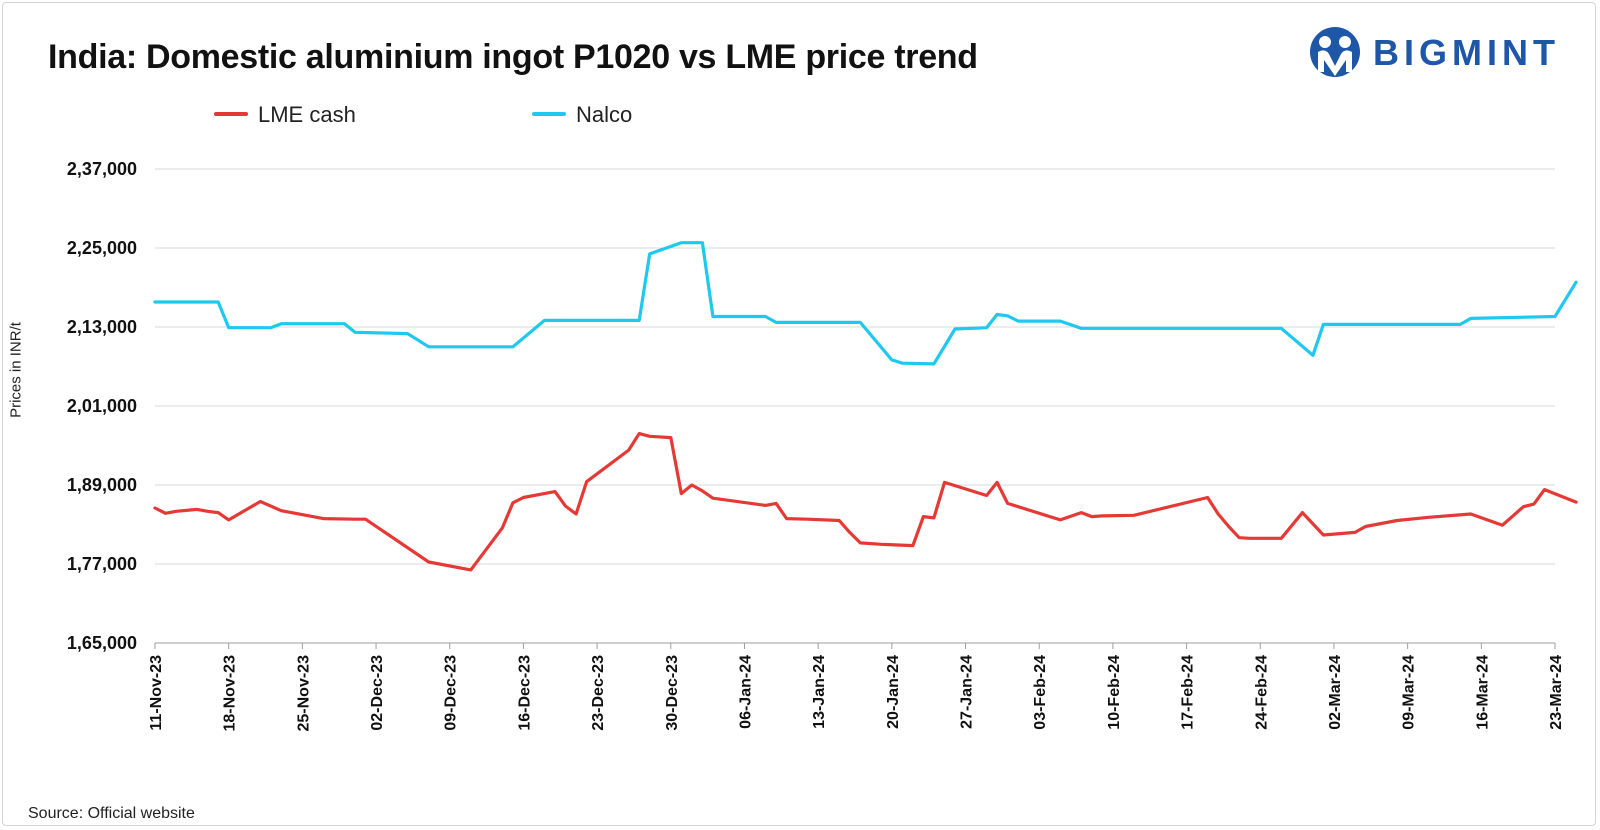 This screenshot has width=1600, height=830. Describe the element at coordinates (745, 692) in the screenshot. I see `x-tick-label: 06-Jan-24` at that location.